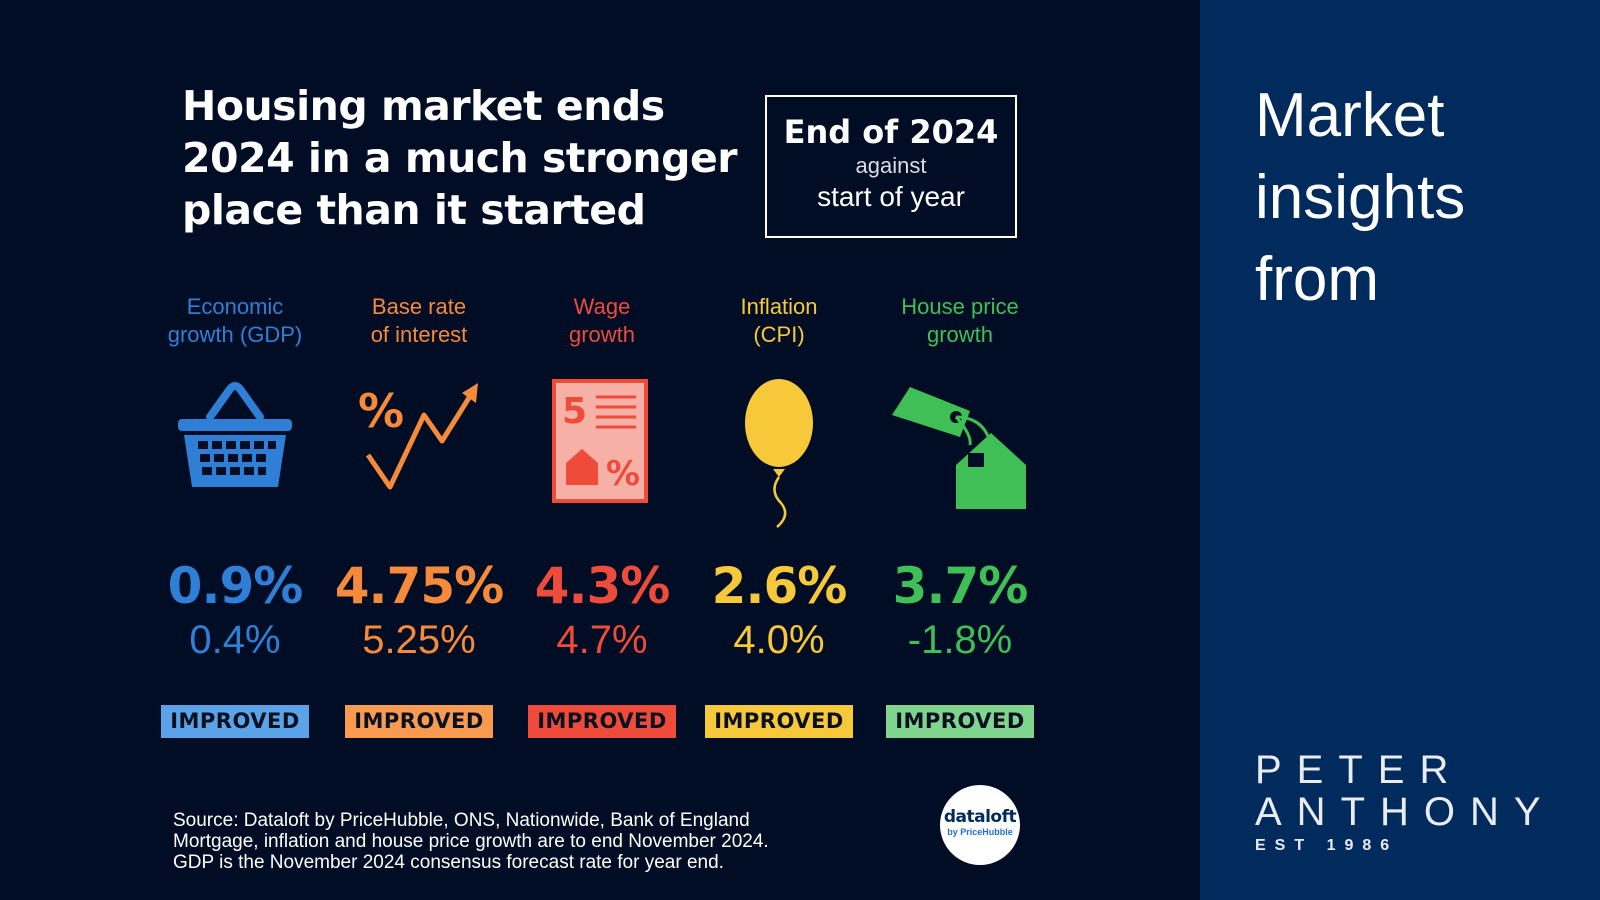 The width and height of the screenshot is (1600, 900). What do you see at coordinates (980, 817) in the screenshot?
I see `dataloft-logo-name: dataloft` at bounding box center [980, 817].